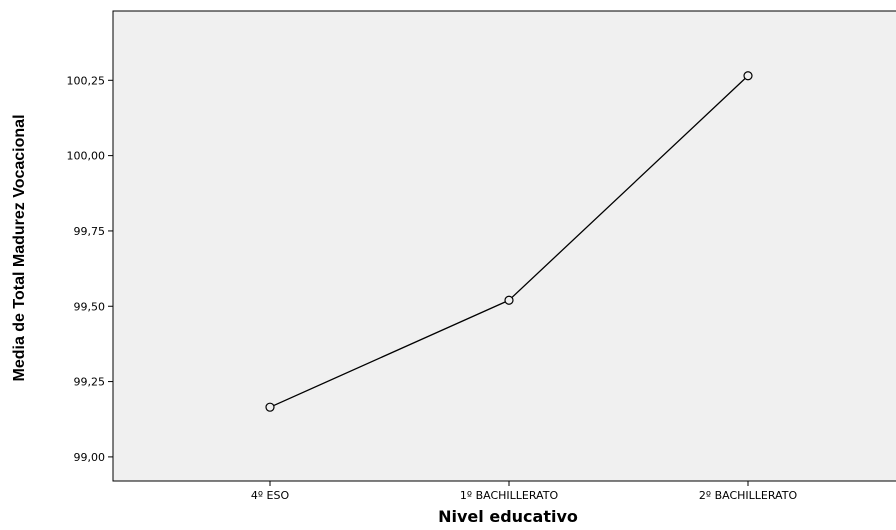 The width and height of the screenshot is (896, 530). Describe the element at coordinates (508, 516) in the screenshot. I see `x-axis-title: Nivel educativo` at that location.